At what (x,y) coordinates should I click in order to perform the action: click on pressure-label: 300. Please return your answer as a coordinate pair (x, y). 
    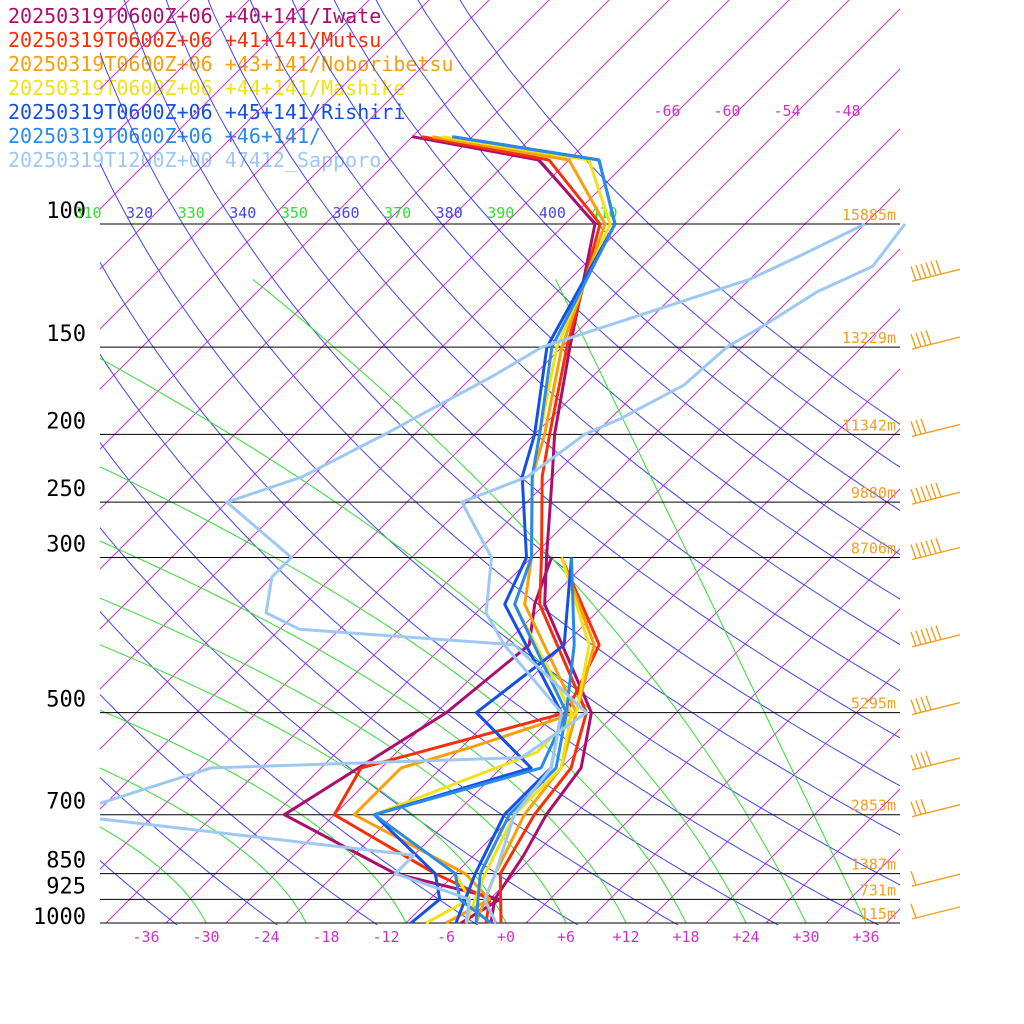
    Looking at the image, I should click on (66, 545).